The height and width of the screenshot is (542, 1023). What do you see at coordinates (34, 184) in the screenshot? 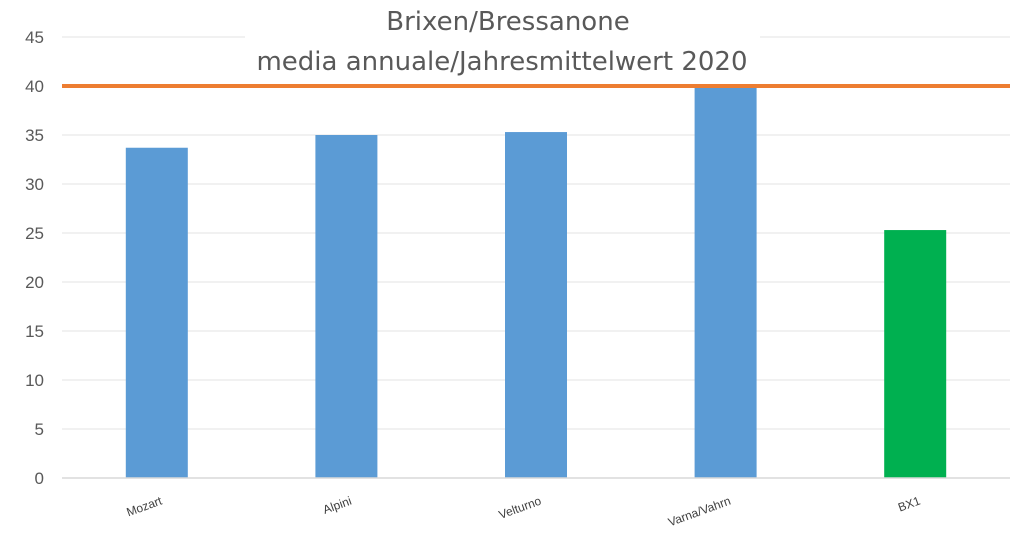
I see `y-tick-label: 30` at bounding box center [34, 184].